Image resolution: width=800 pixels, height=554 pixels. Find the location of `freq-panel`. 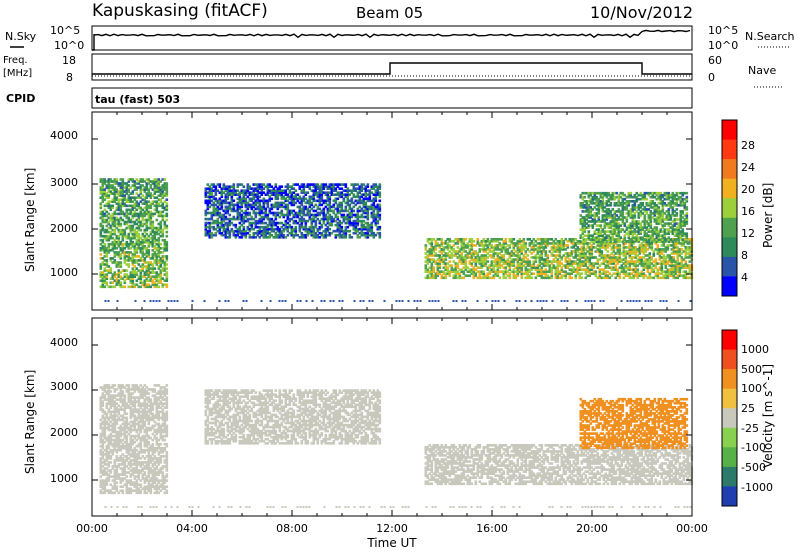

freq-panel is located at coordinates (392, 67).